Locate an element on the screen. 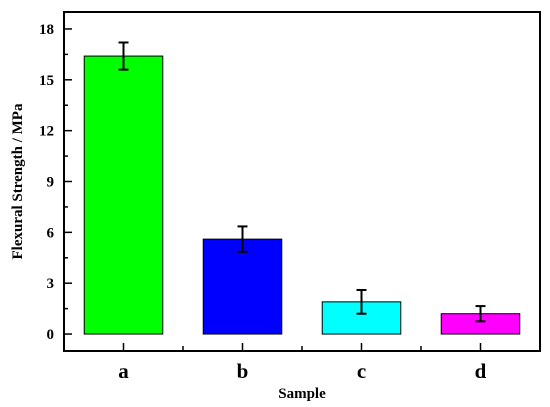  x-tick-label-d: d is located at coordinates (481, 371).